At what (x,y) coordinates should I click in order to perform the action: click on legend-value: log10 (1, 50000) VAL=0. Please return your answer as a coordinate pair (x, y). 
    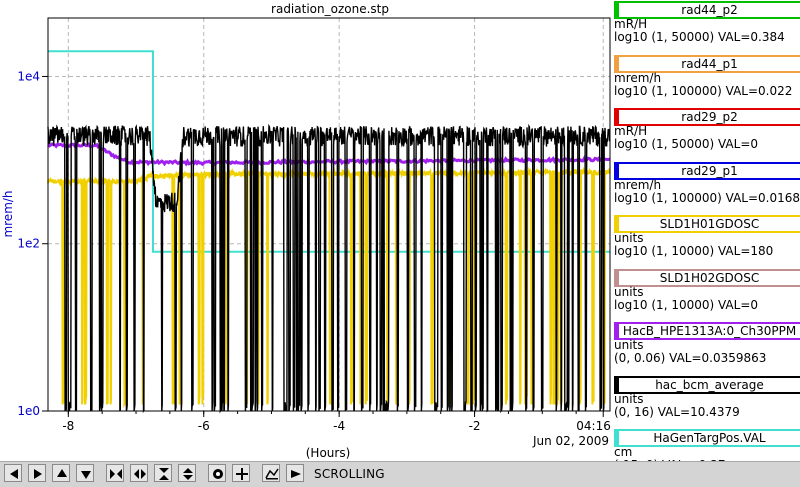
    Looking at the image, I should click on (686, 144).